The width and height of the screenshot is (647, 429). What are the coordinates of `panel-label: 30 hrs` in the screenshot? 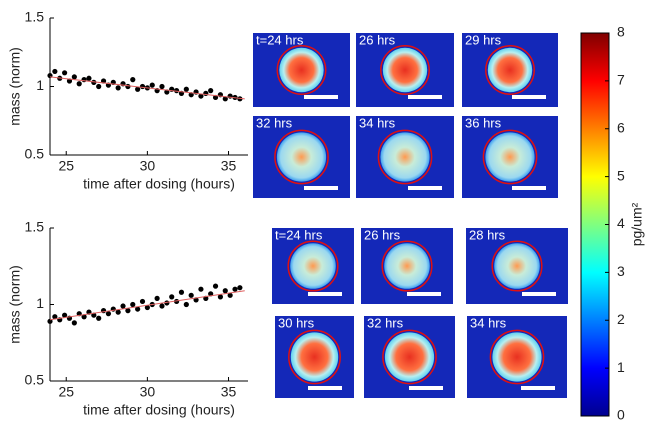 It's located at (296, 322).